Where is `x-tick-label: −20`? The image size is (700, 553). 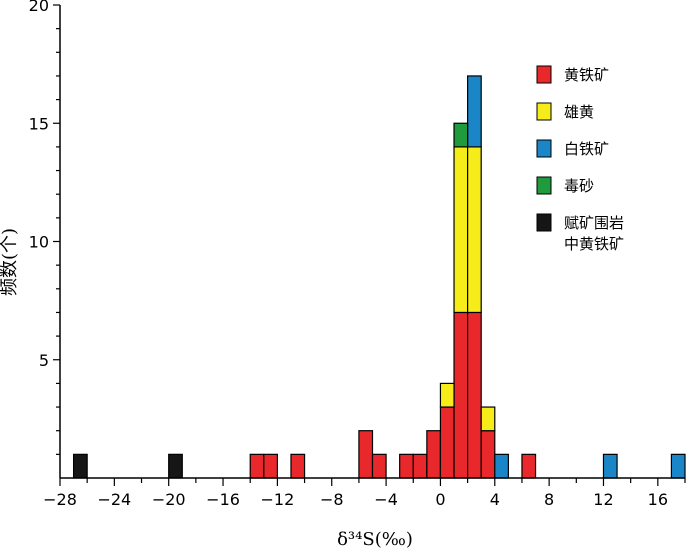 x-tick-label: −20 is located at coordinates (169, 499).